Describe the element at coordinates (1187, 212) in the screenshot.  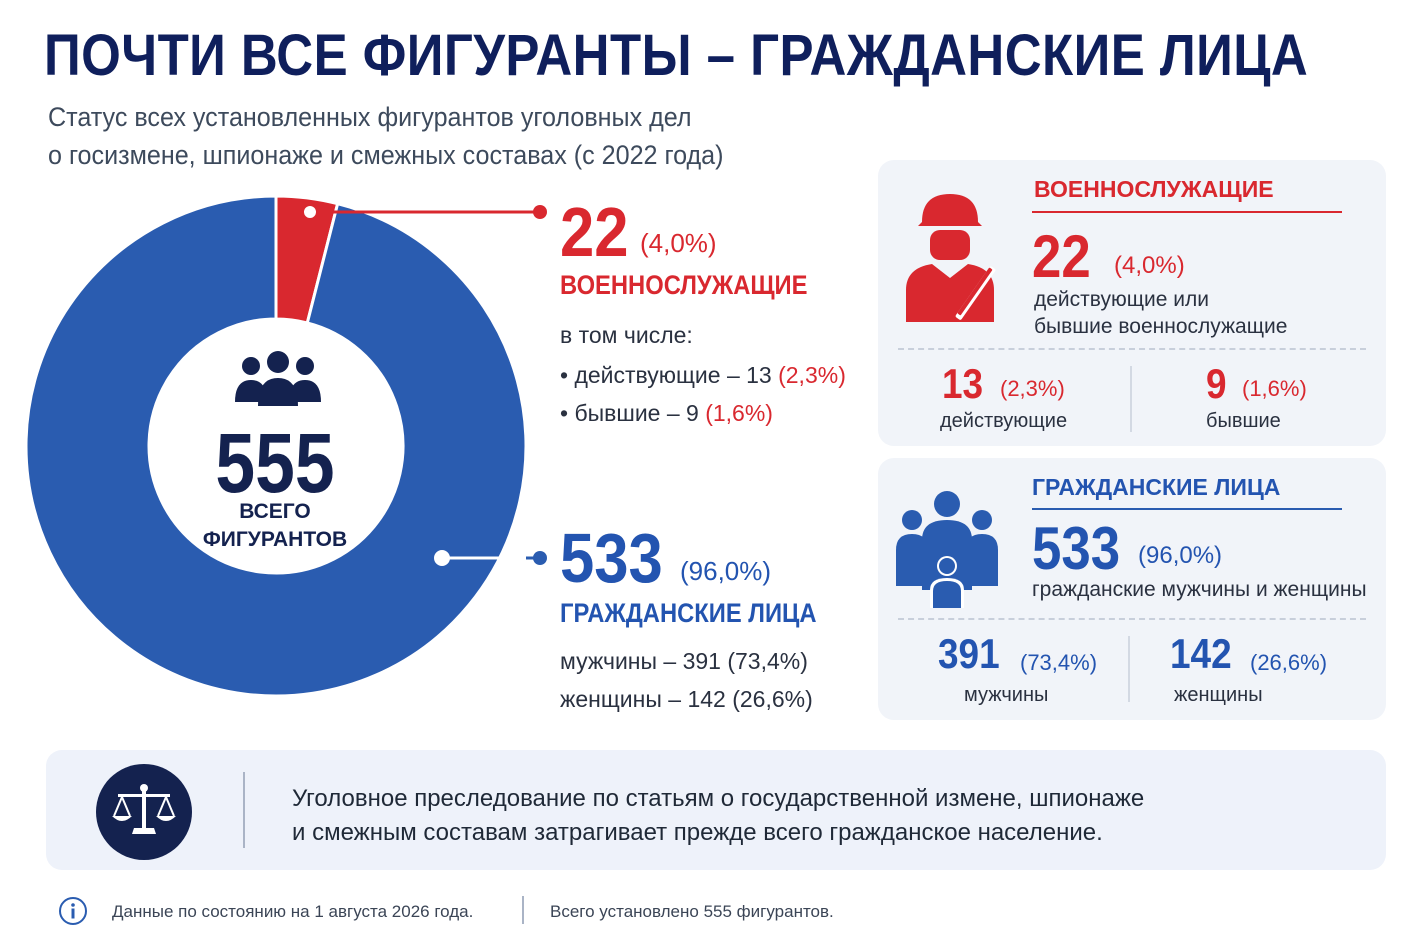
I see `military-card-rule` at that location.